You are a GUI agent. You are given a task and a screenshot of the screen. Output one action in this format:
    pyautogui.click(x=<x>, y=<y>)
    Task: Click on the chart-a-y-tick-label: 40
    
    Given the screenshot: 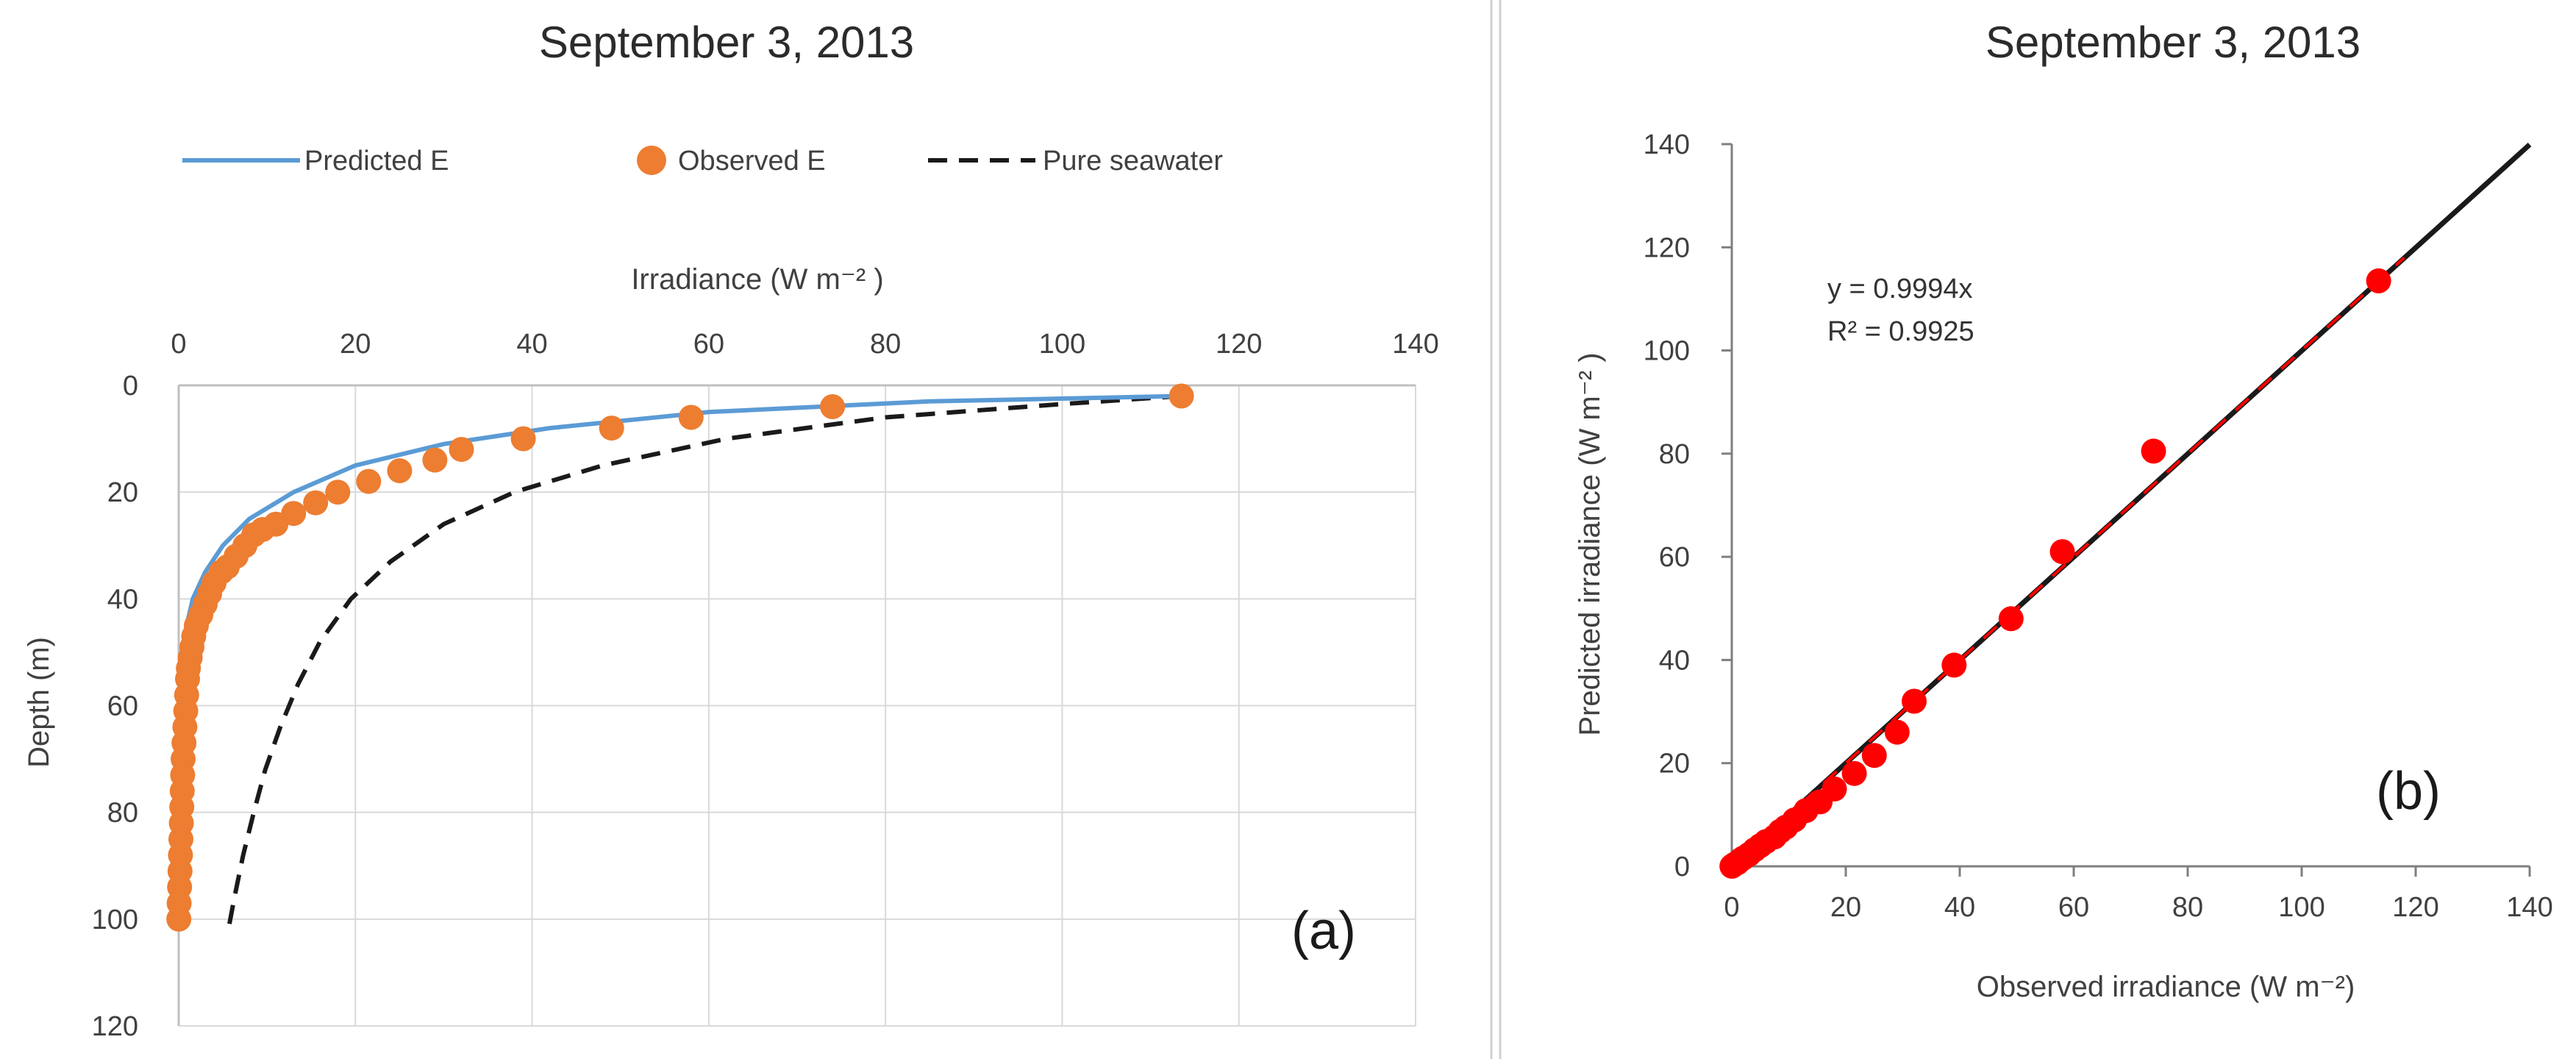 What is the action you would take?
    pyautogui.click(x=122, y=600)
    